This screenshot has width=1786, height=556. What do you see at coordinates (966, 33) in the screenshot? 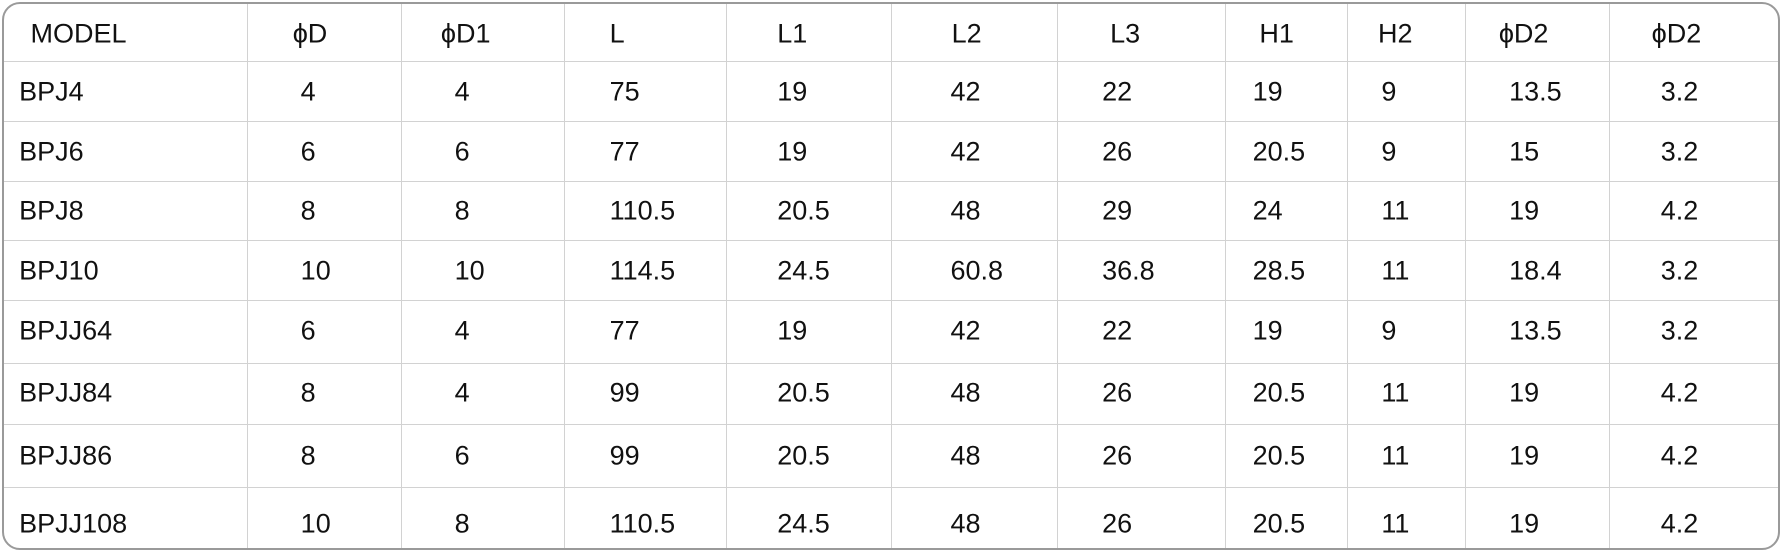
I see `header-cell: L2` at bounding box center [966, 33].